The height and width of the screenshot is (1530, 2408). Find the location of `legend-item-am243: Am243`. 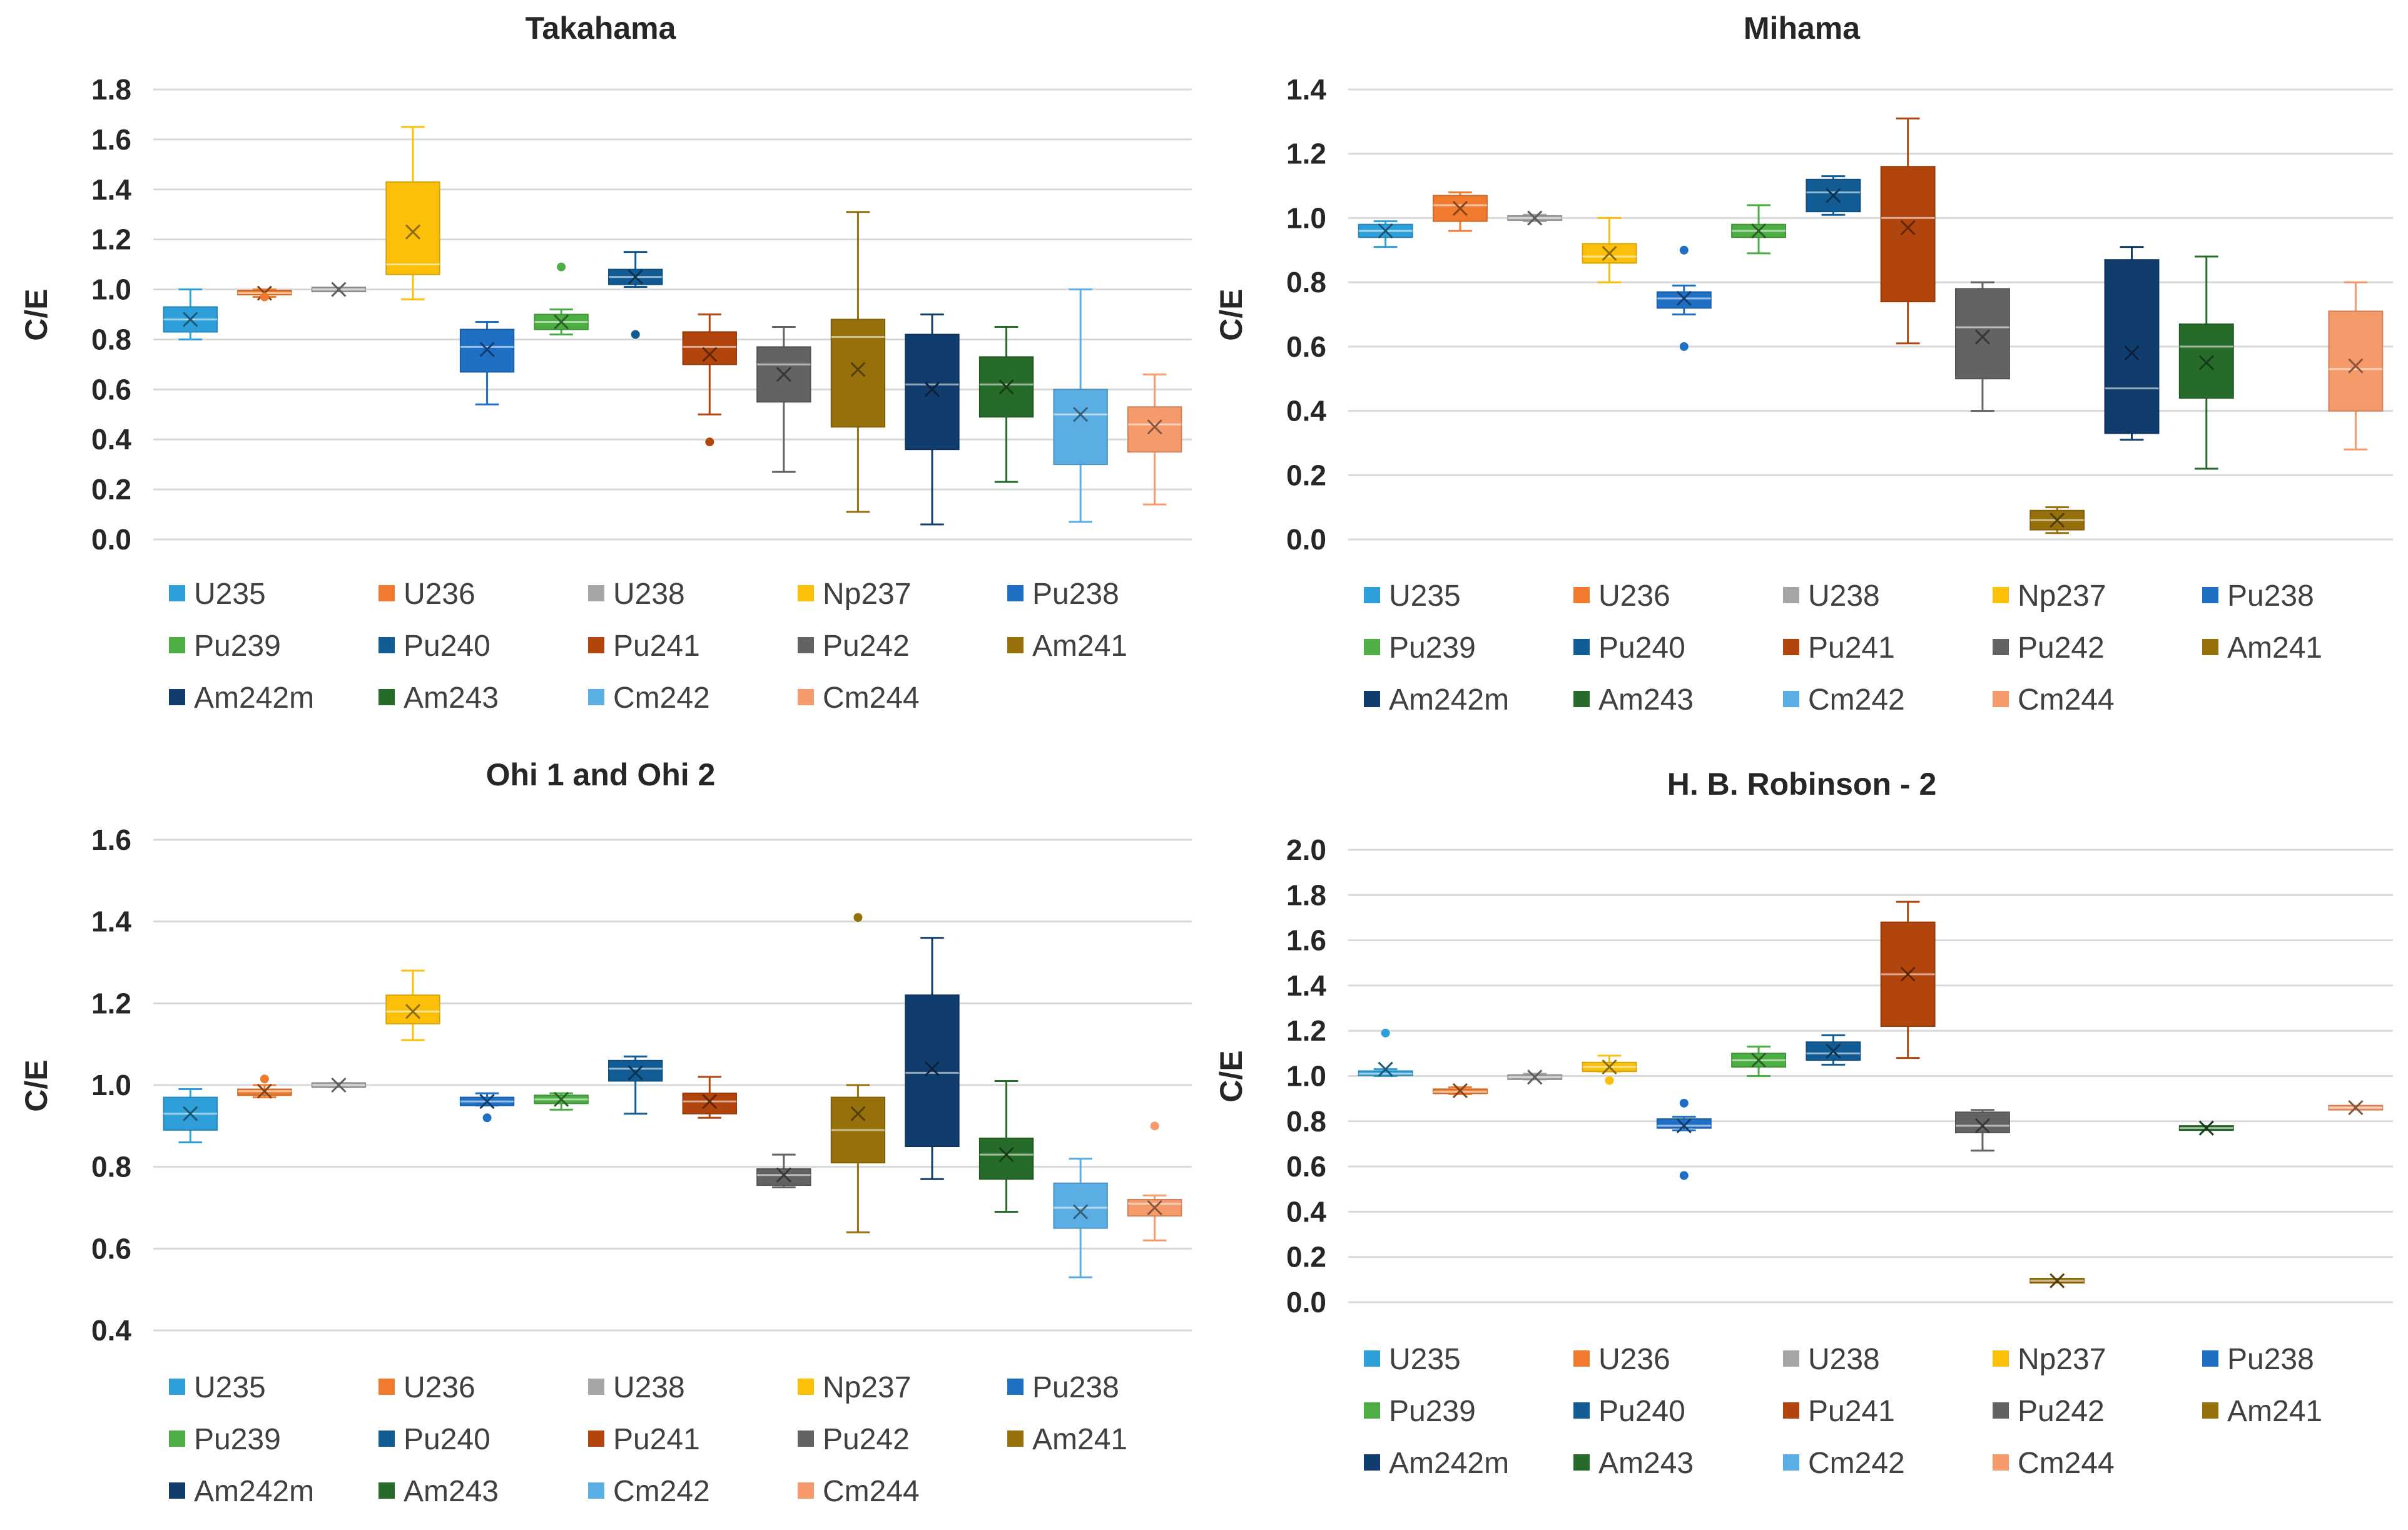

legend-item-am243: Am243 is located at coordinates (1633, 700).